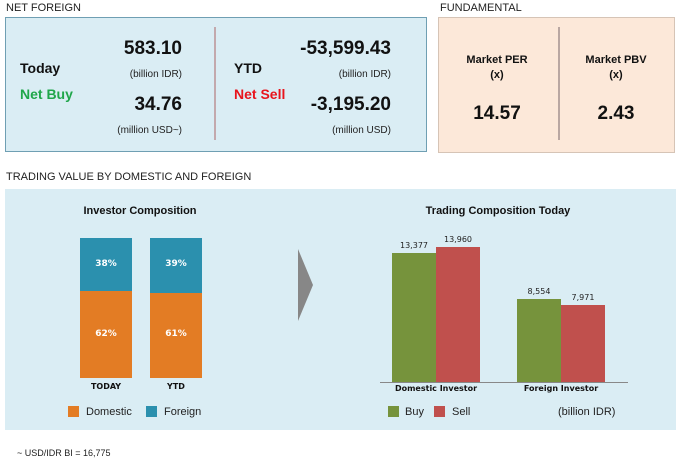 Image resolution: width=679 pixels, height=461 pixels. I want to click on legend-sell-label: Sell, so click(461, 412).